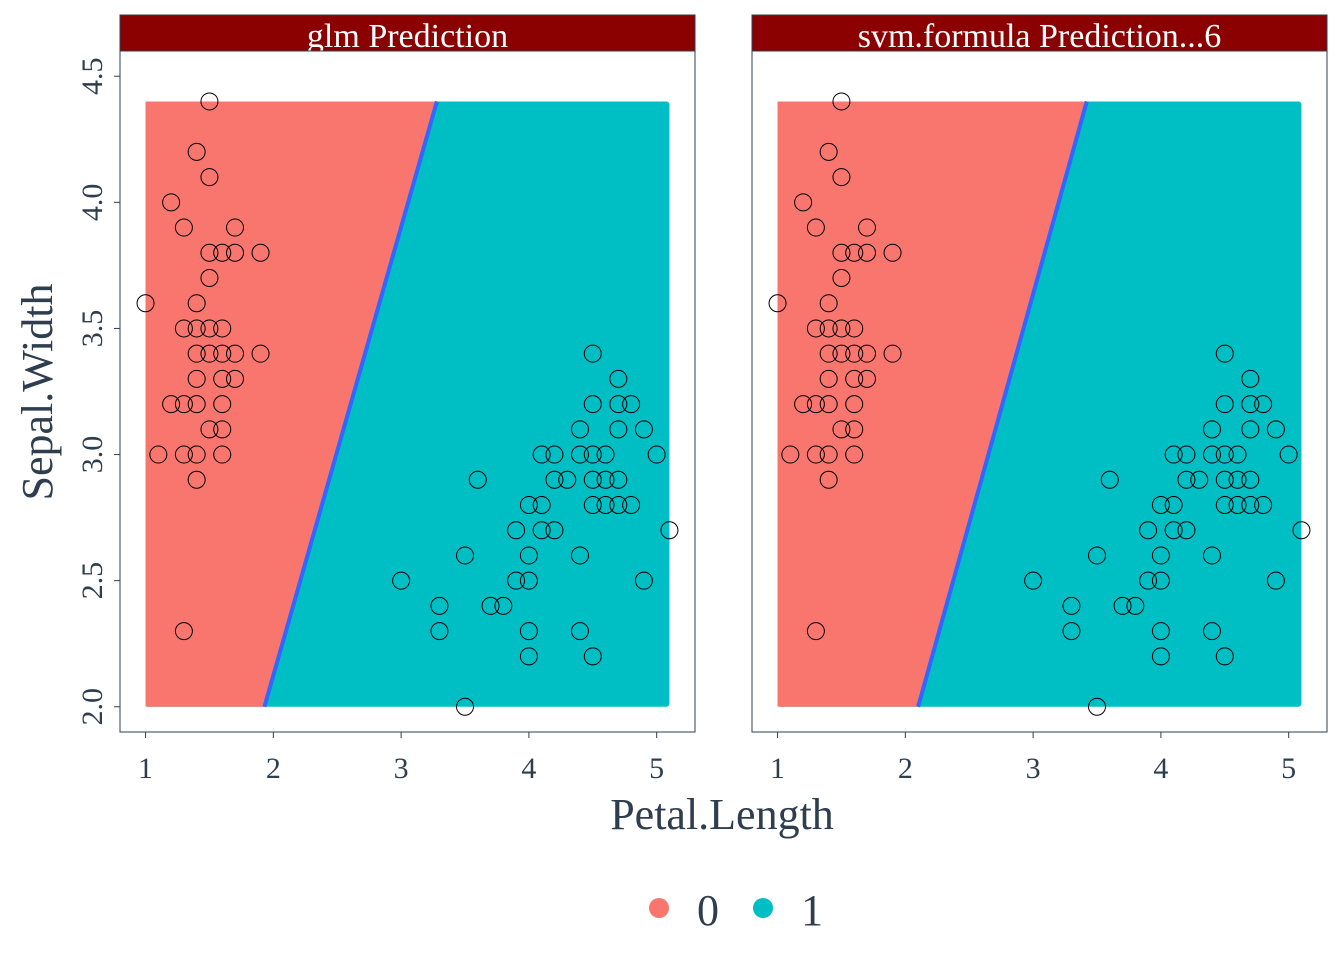  What do you see at coordinates (722, 814) in the screenshot?
I see `x-axis-title: Petal.Length` at bounding box center [722, 814].